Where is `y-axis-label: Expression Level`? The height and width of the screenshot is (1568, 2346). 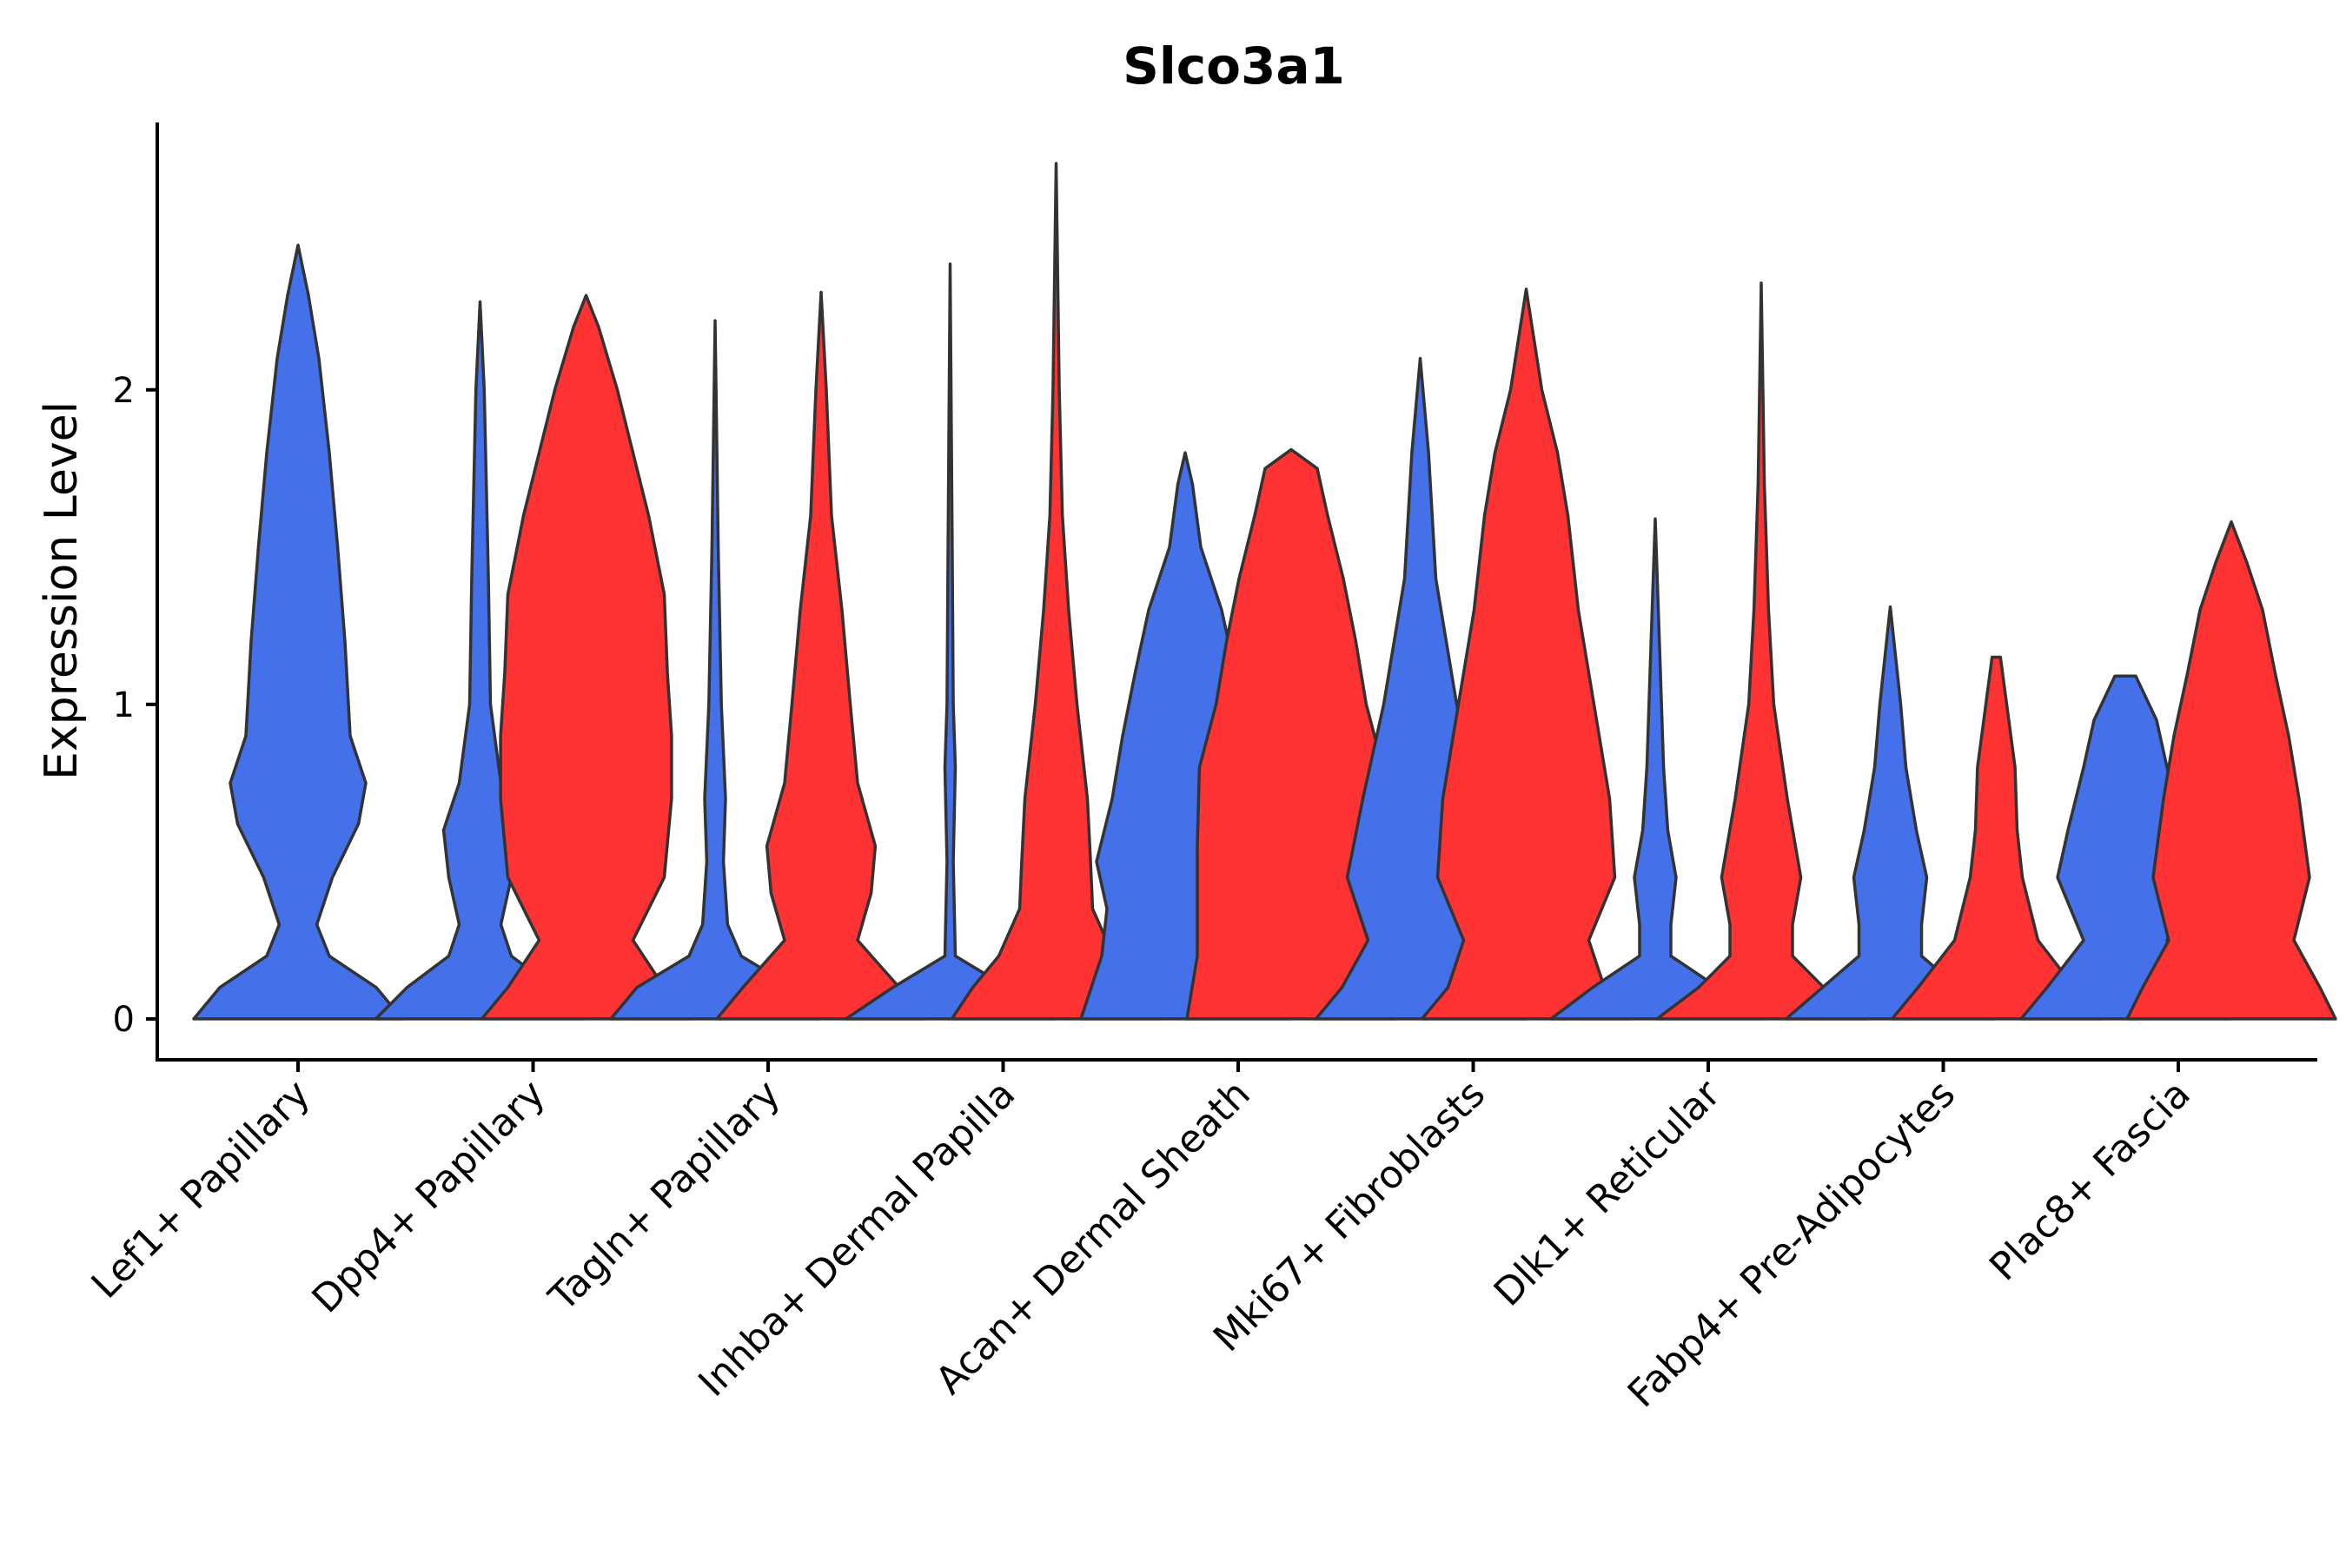 y-axis-label: Expression Level is located at coordinates (62, 590).